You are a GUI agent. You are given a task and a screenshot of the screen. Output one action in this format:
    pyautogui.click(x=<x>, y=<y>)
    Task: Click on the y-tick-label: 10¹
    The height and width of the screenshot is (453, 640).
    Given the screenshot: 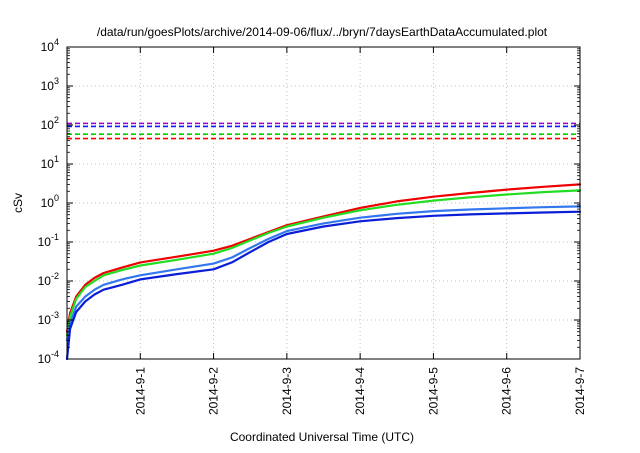 What is the action you would take?
    pyautogui.click(x=50, y=162)
    